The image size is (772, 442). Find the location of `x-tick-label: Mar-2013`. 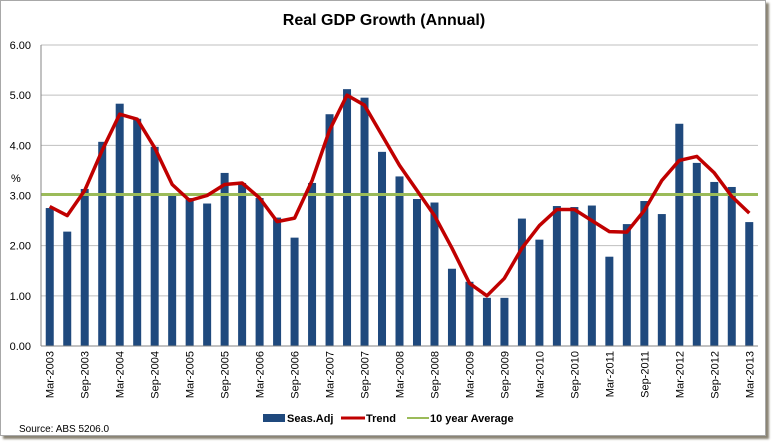

x-tick-label: Mar-2013 is located at coordinates (750, 374).